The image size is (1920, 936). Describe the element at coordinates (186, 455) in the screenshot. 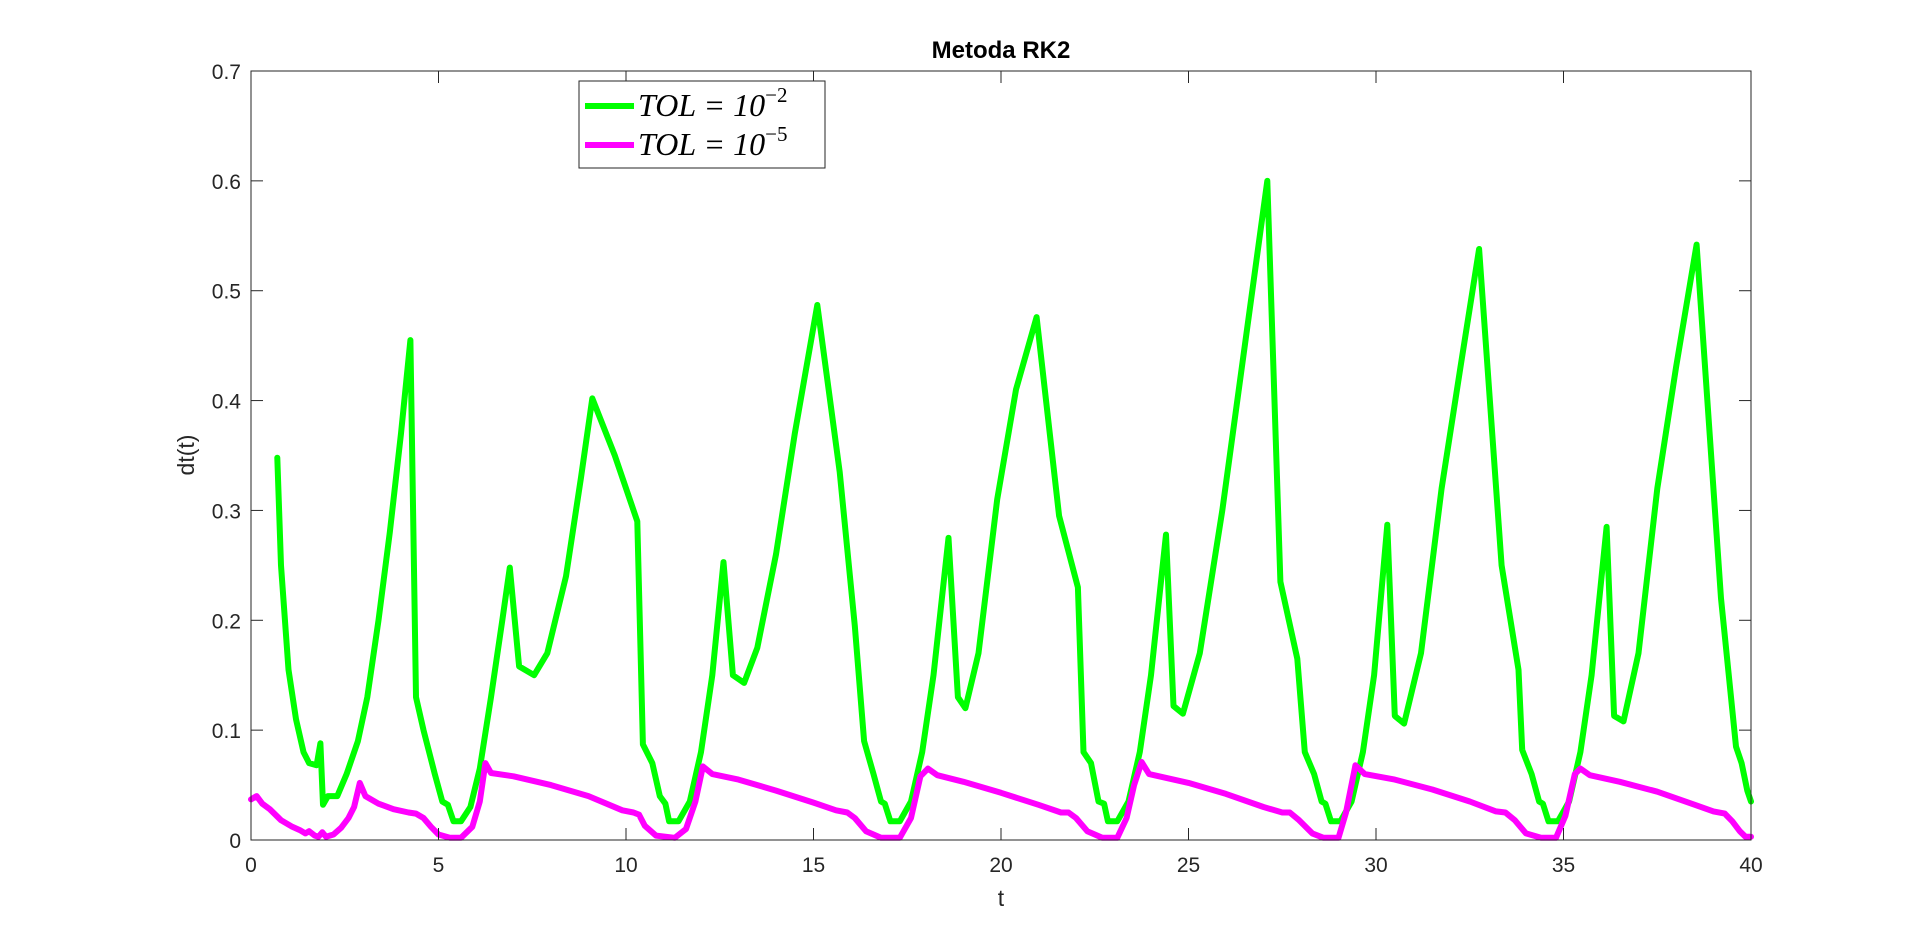

I see `y-axis-label: dt(t)` at that location.